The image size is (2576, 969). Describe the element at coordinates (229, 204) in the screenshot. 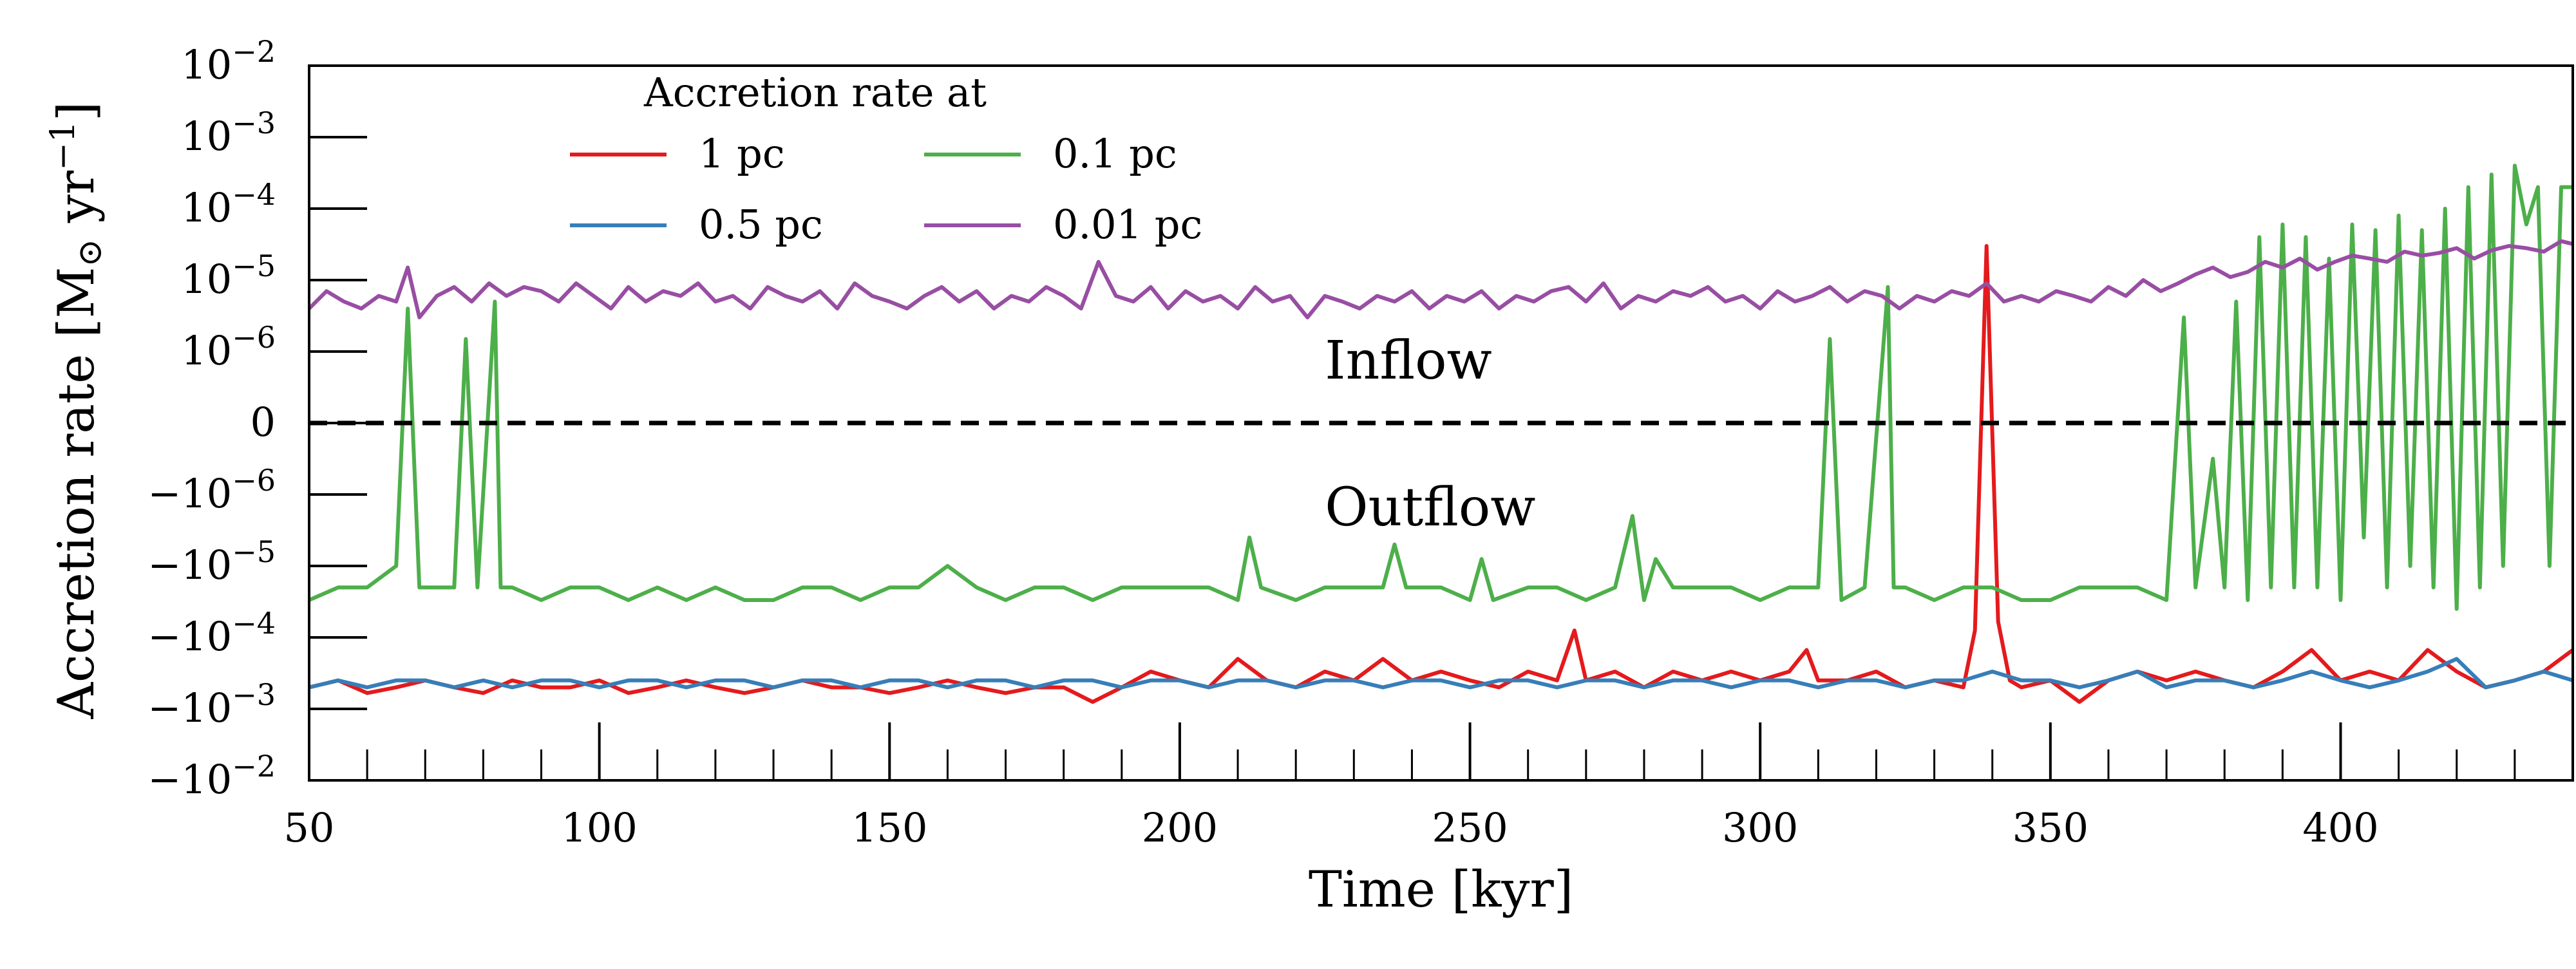

I see `y-tick-label: 10⁻⁴` at that location.